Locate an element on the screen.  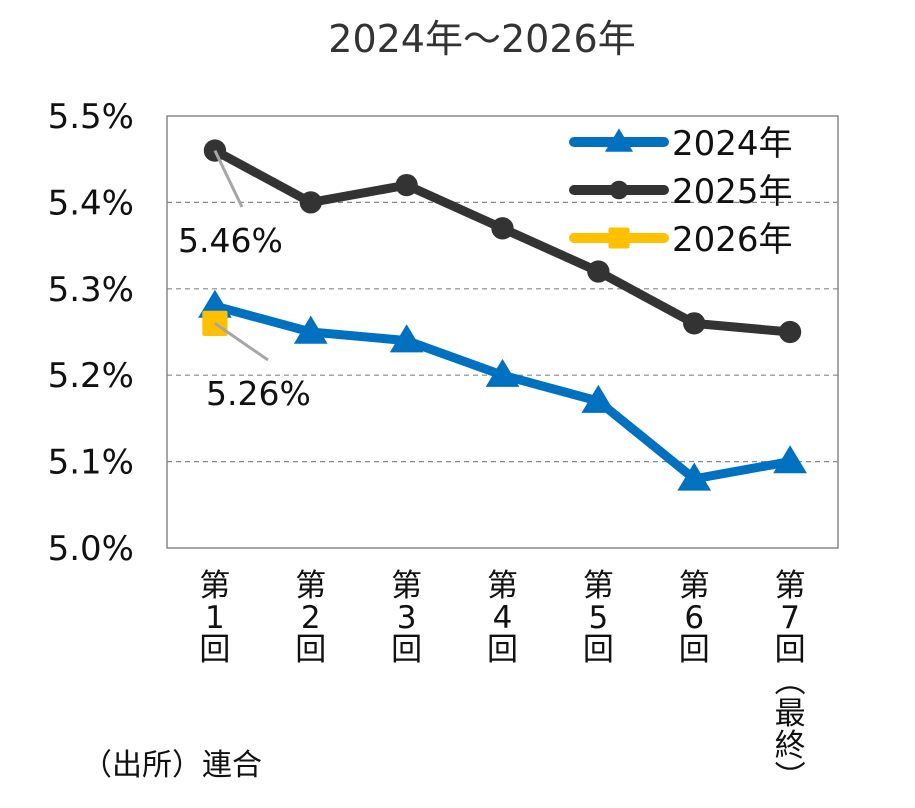
x-tick-char: ︶ is located at coordinates (790, 778).